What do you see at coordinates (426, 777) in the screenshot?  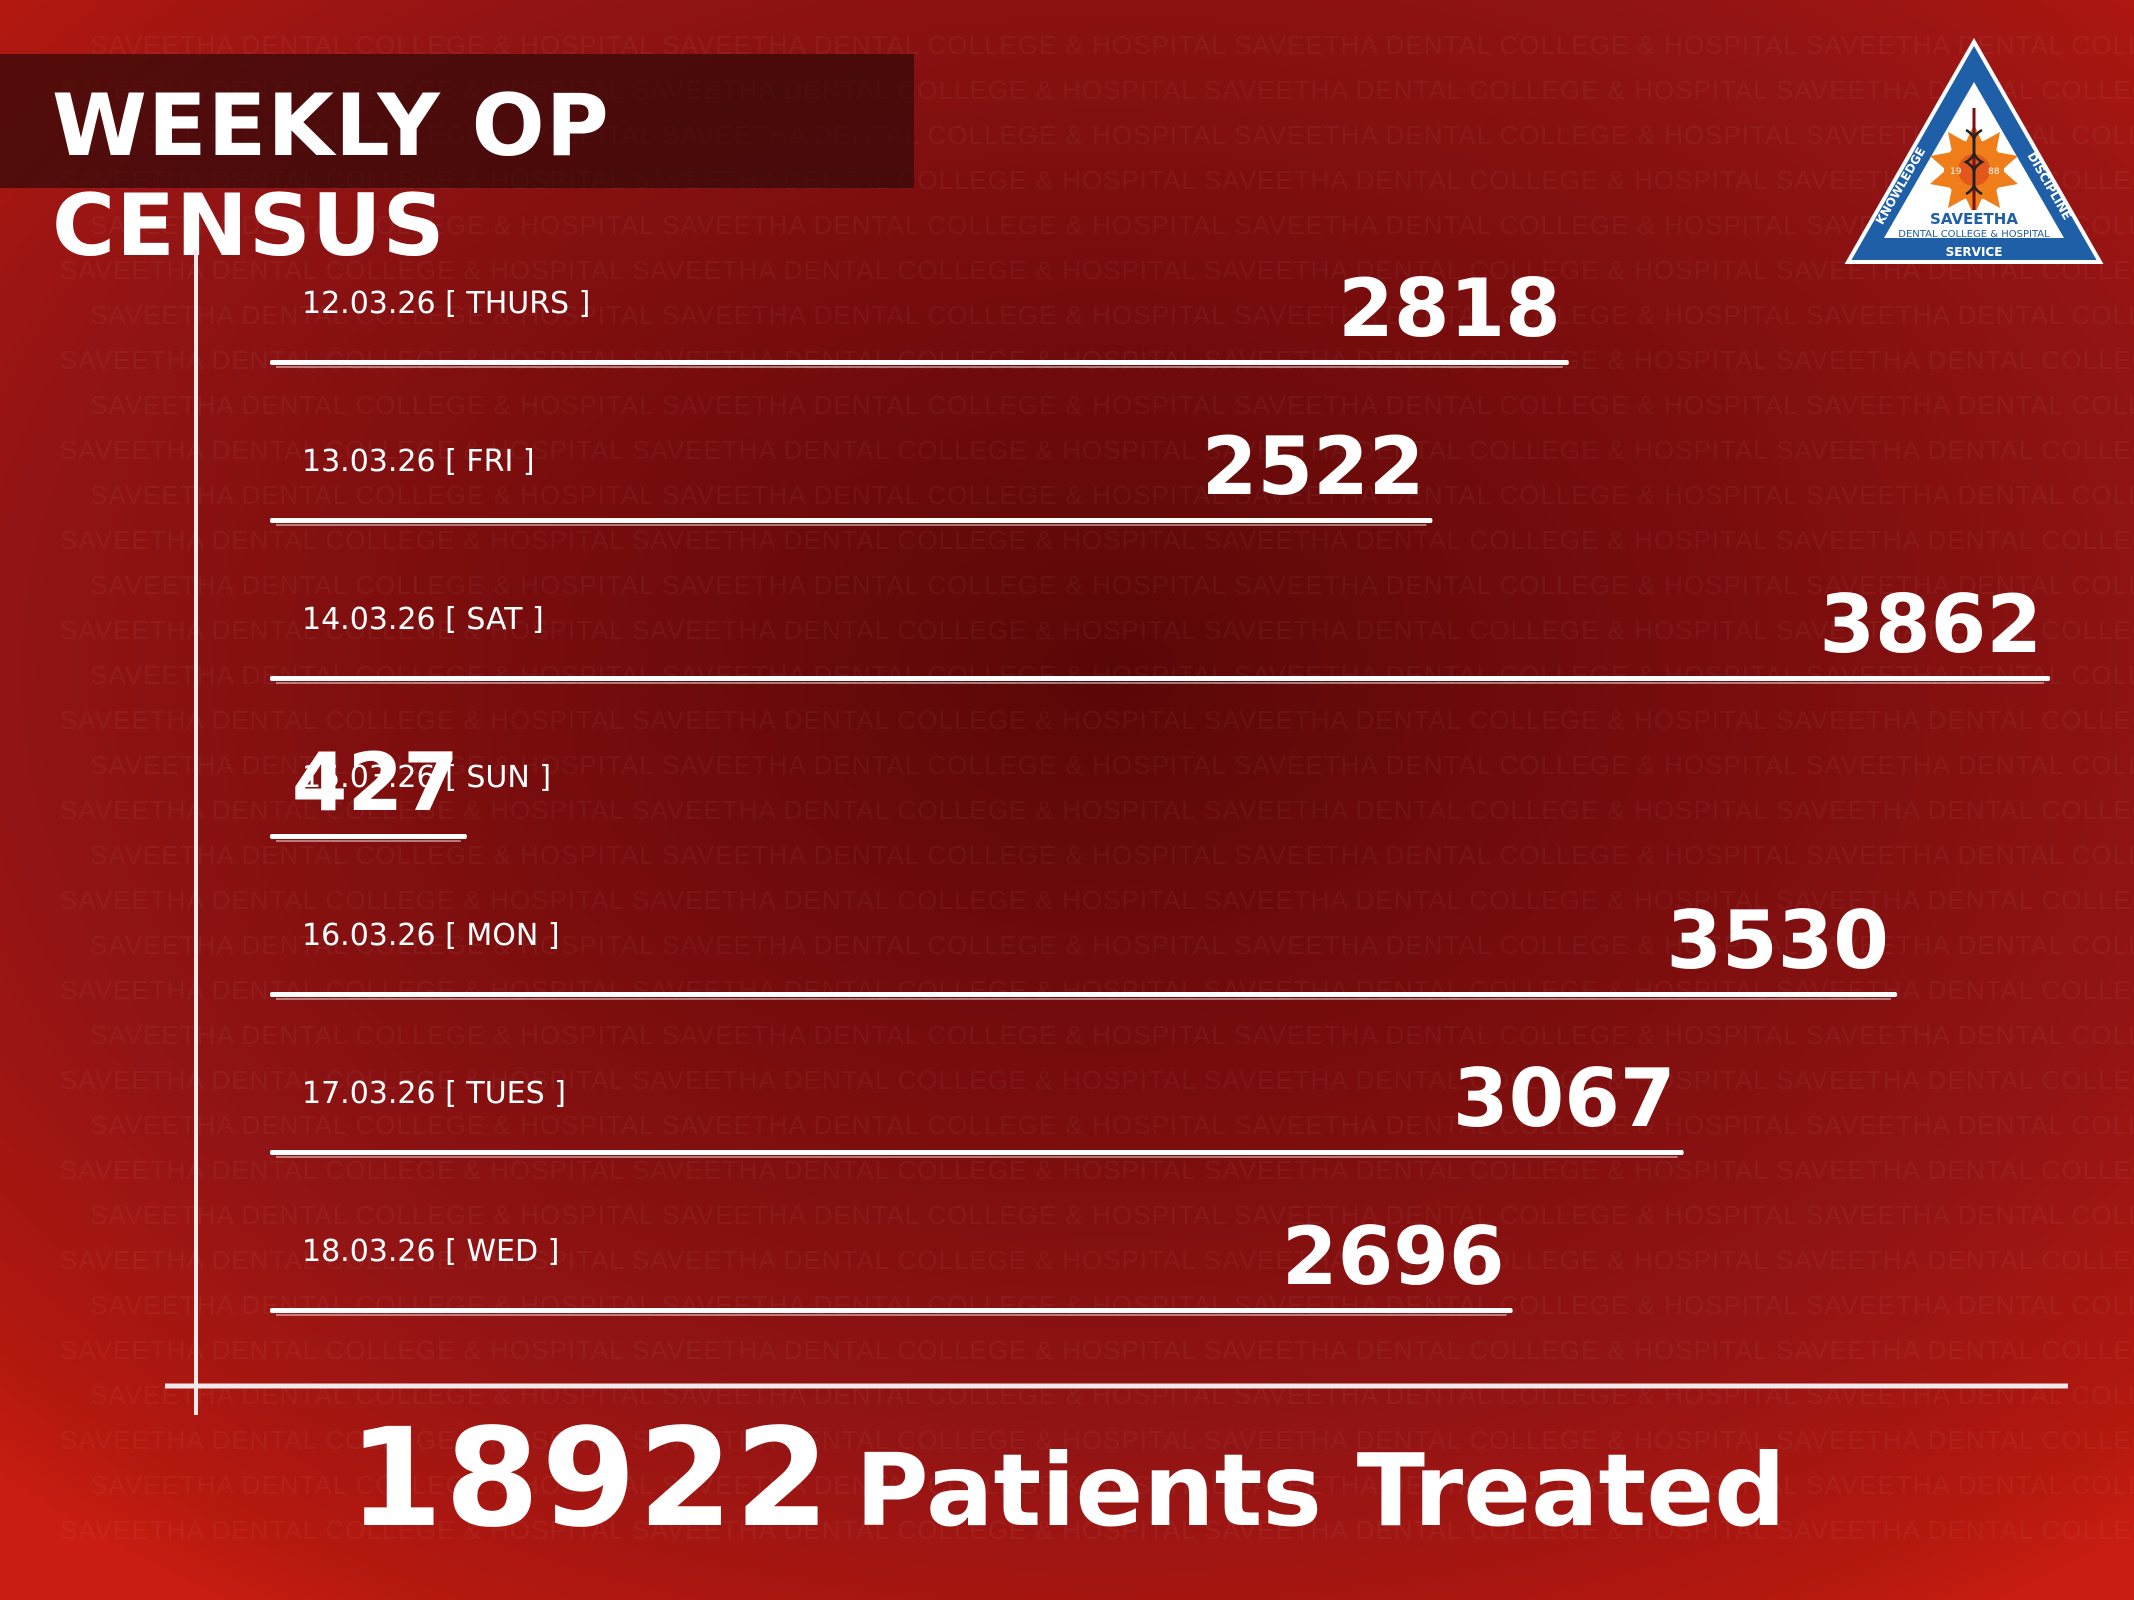 I see `category-label-4: 15.03.26 [ SUN ]` at bounding box center [426, 777].